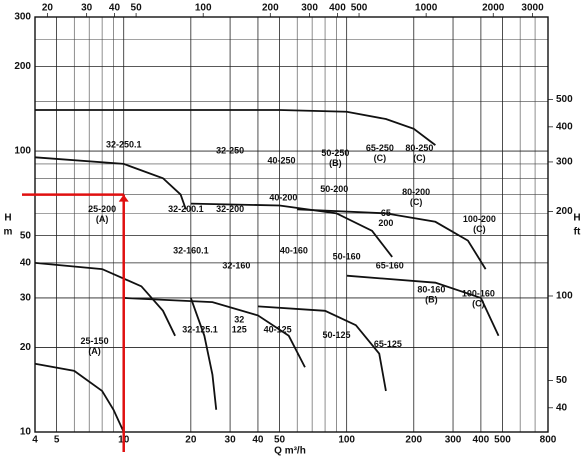  What do you see at coordinates (386, 213) in the screenshot?
I see `pump-label: 65` at bounding box center [386, 213].